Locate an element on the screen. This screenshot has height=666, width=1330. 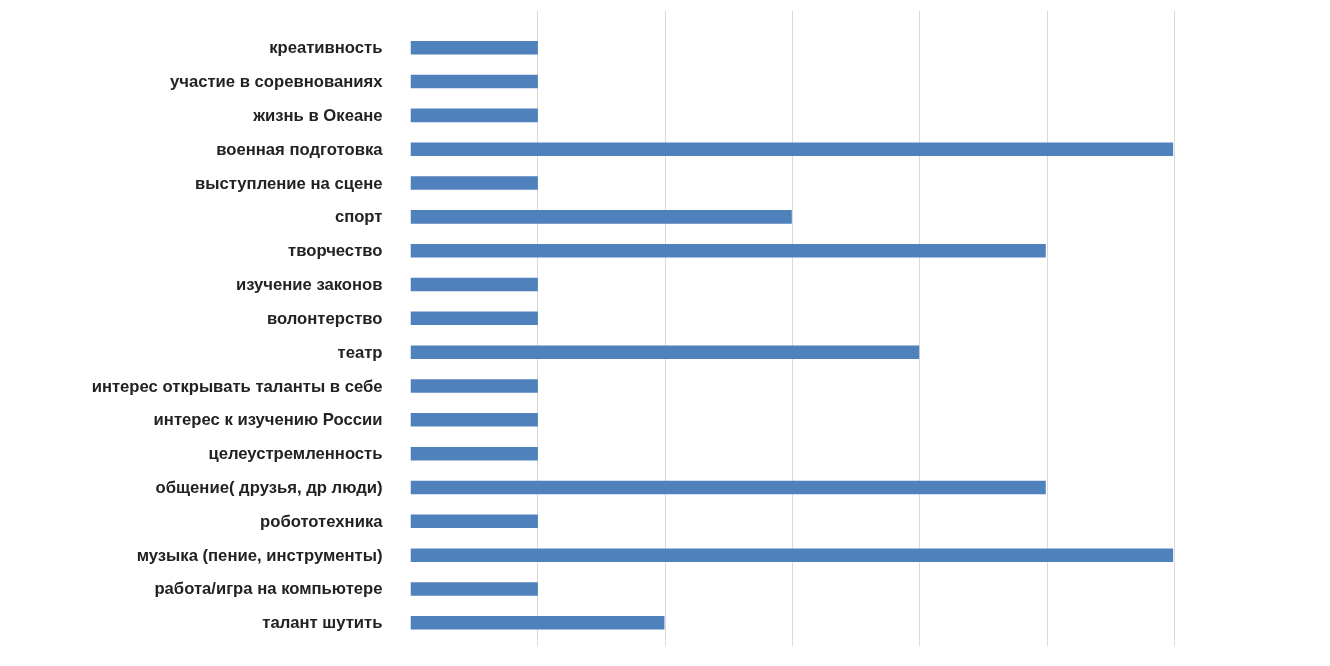
y-tick-label: интерес к изучению России is located at coordinates (268, 420).